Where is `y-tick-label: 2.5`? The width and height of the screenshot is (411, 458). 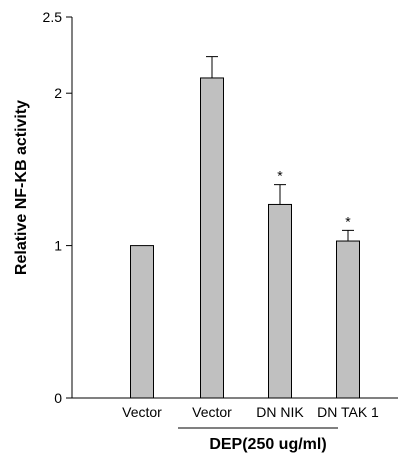 y-tick-label: 2.5 is located at coordinates (53, 17).